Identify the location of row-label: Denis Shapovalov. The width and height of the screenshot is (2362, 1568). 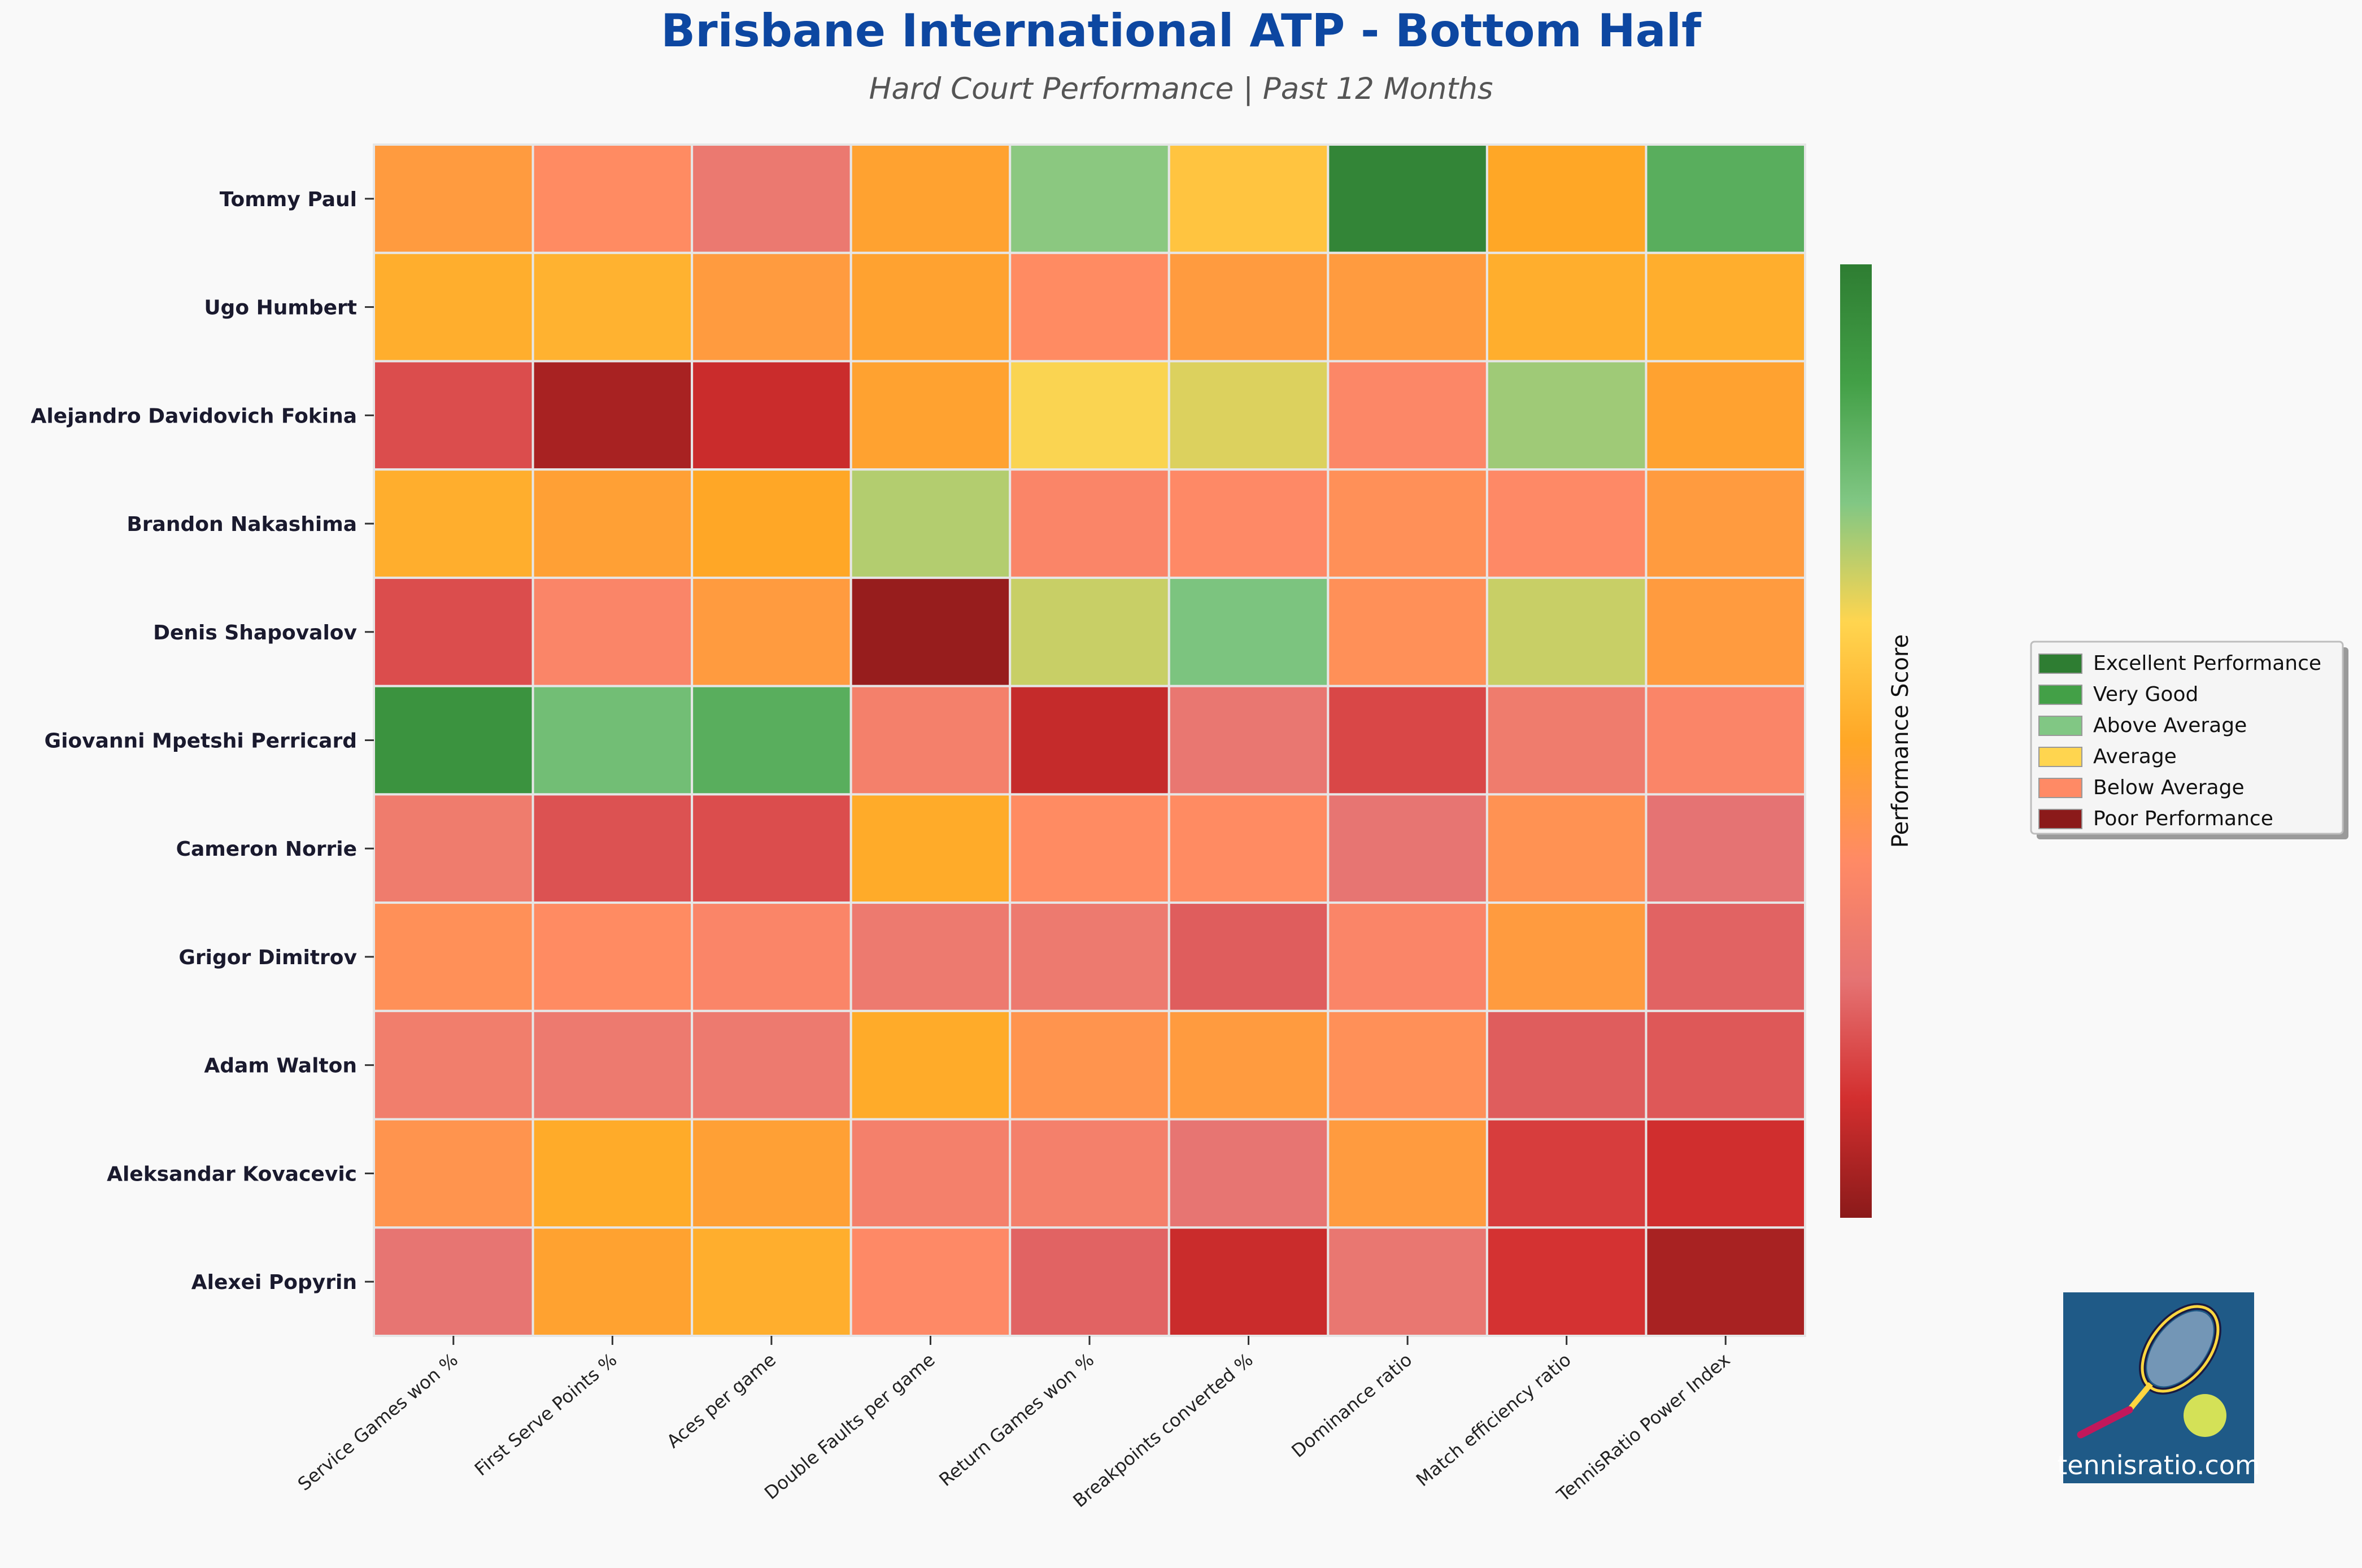
(255, 632).